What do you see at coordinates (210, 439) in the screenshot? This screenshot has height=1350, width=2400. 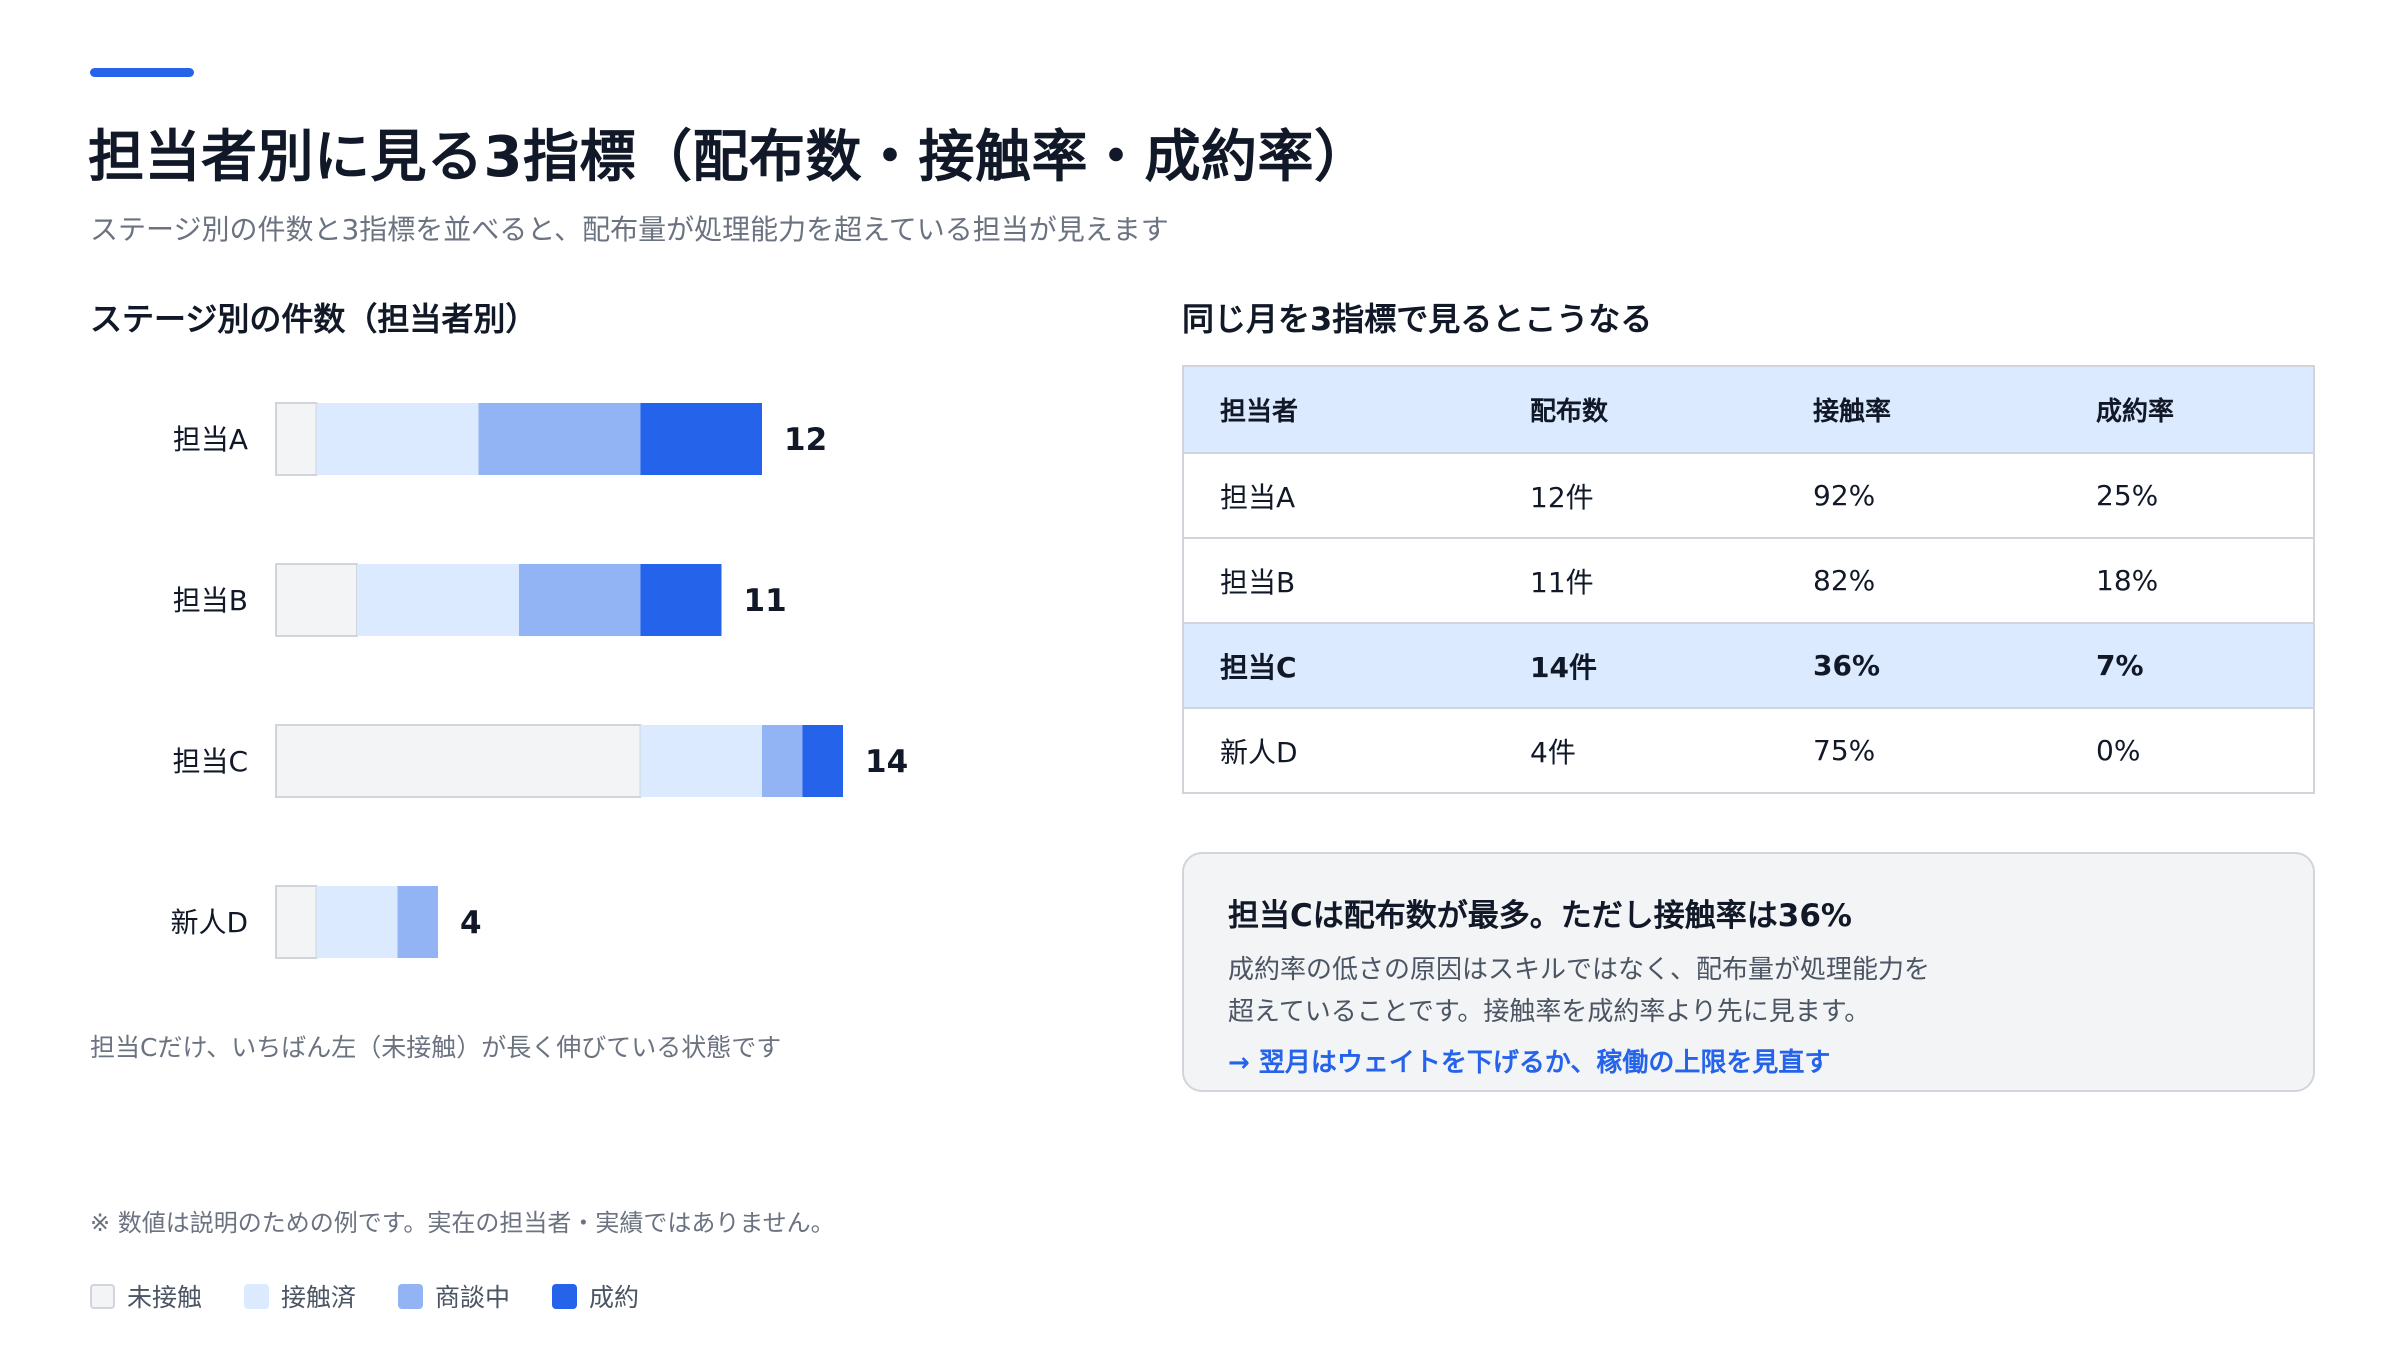 I see `category-label: 担当A` at bounding box center [210, 439].